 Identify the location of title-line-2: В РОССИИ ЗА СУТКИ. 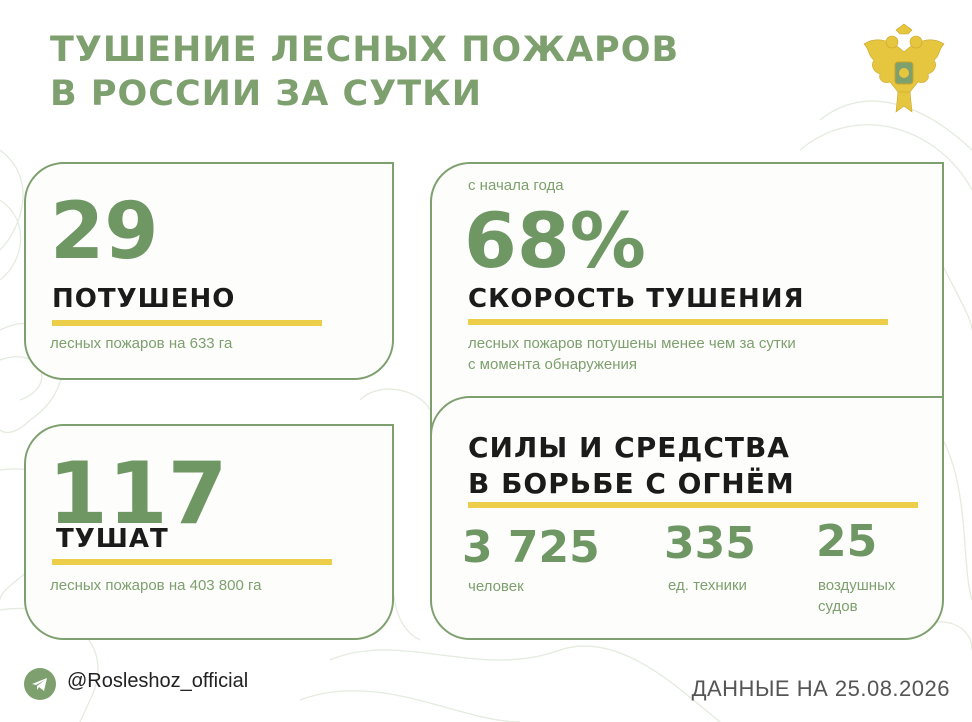
(266, 94).